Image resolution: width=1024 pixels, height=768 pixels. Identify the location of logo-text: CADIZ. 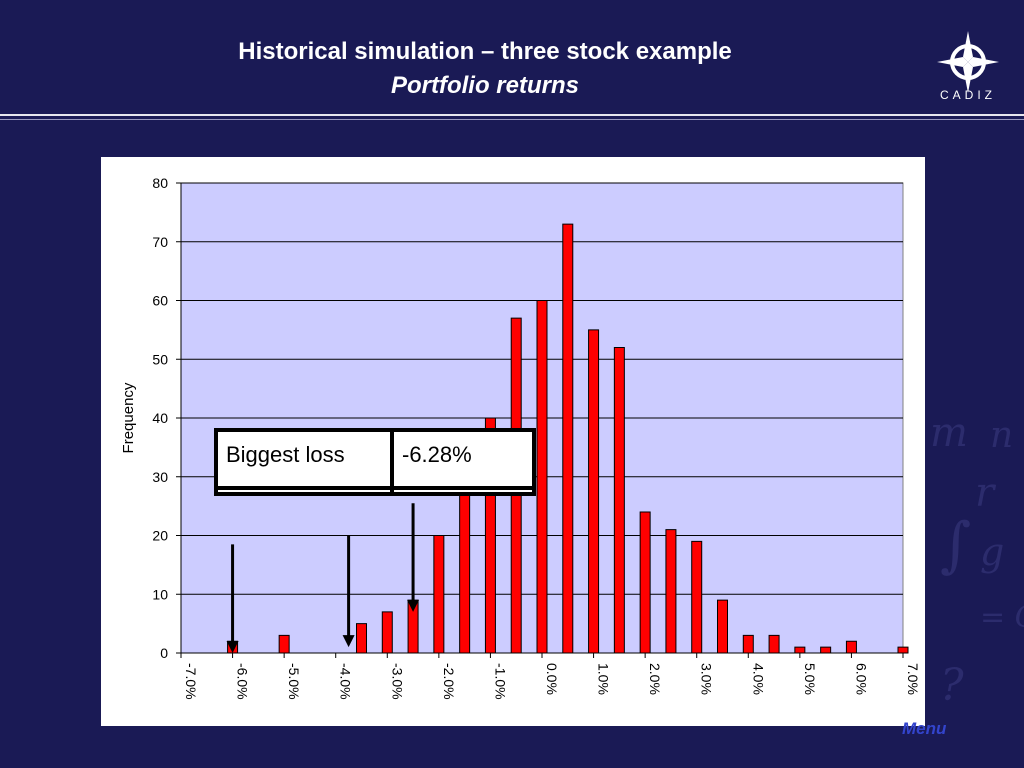
(968, 95).